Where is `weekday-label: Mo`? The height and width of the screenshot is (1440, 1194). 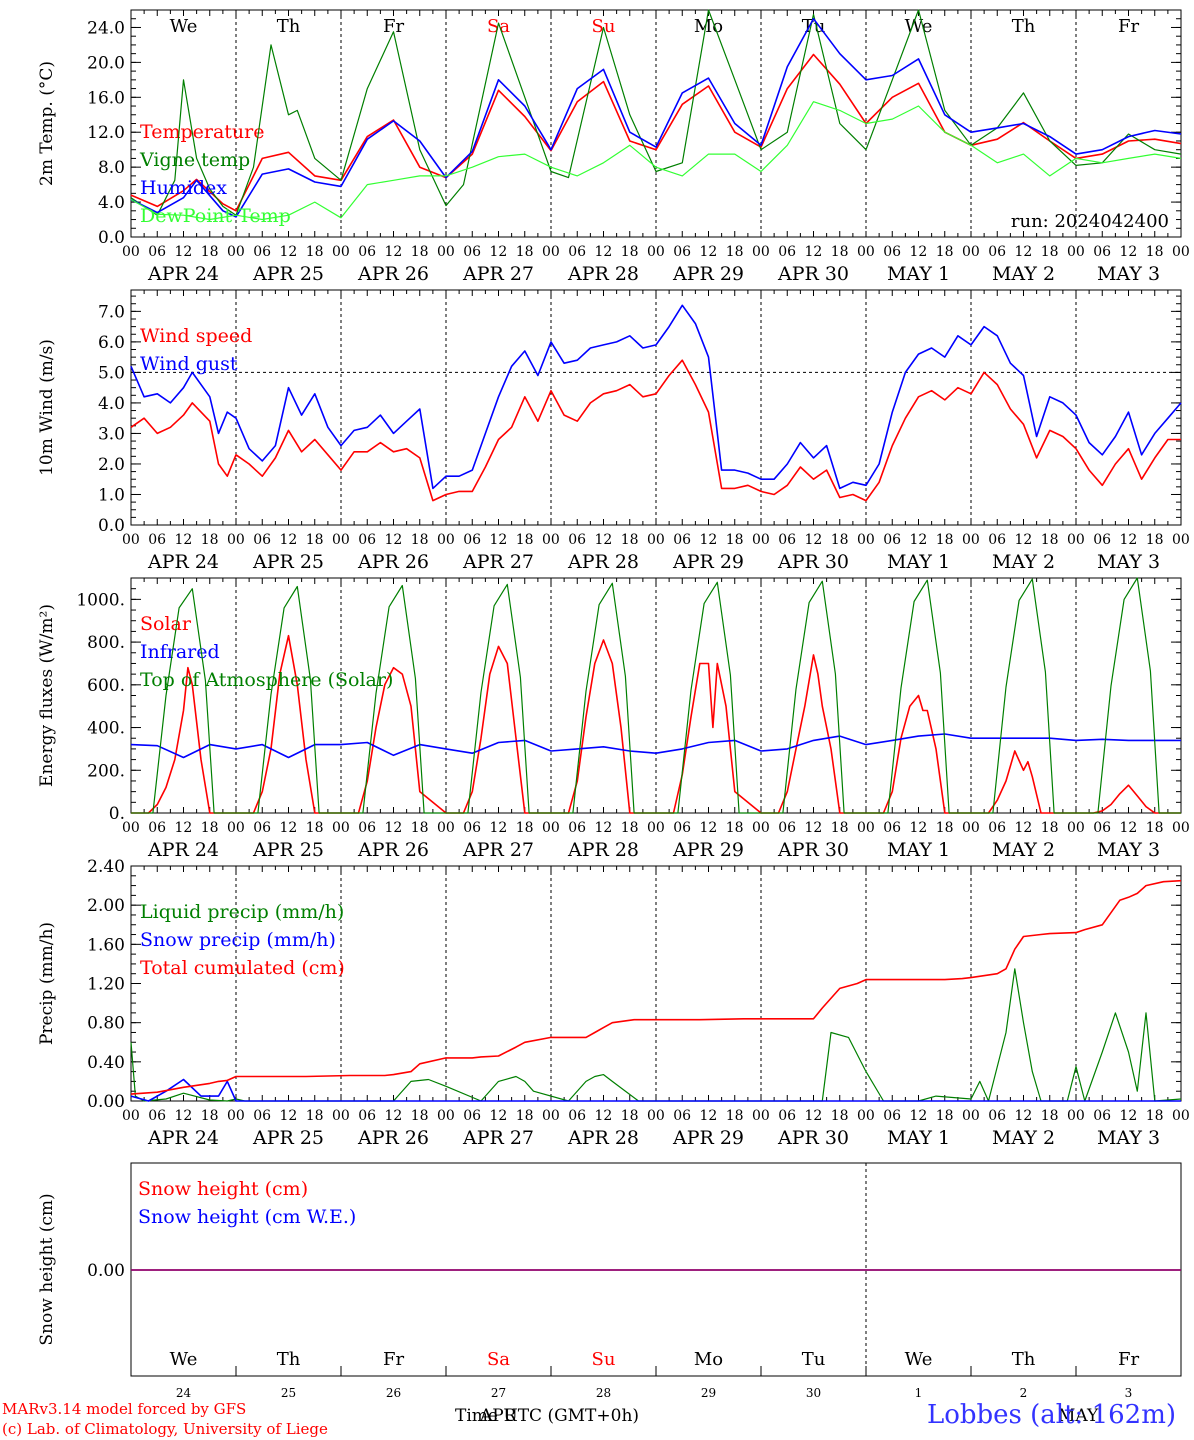
weekday-label: Mo is located at coordinates (708, 1359).